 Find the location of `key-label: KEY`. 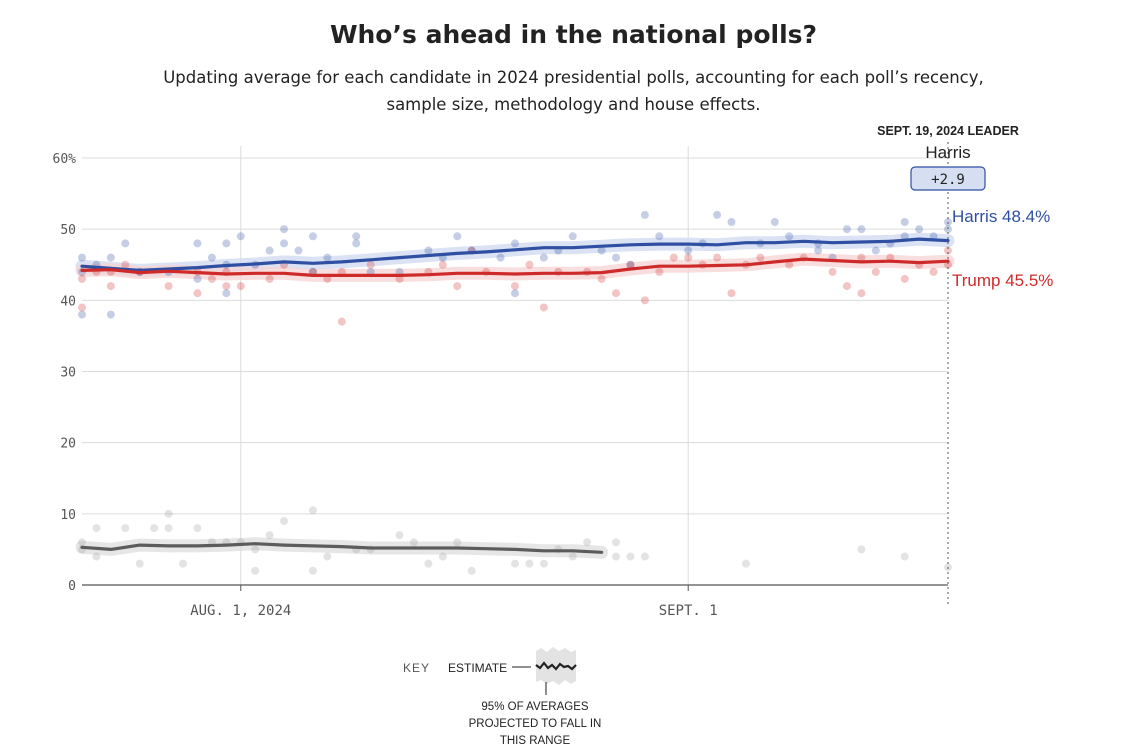

key-label: KEY is located at coordinates (416, 668).